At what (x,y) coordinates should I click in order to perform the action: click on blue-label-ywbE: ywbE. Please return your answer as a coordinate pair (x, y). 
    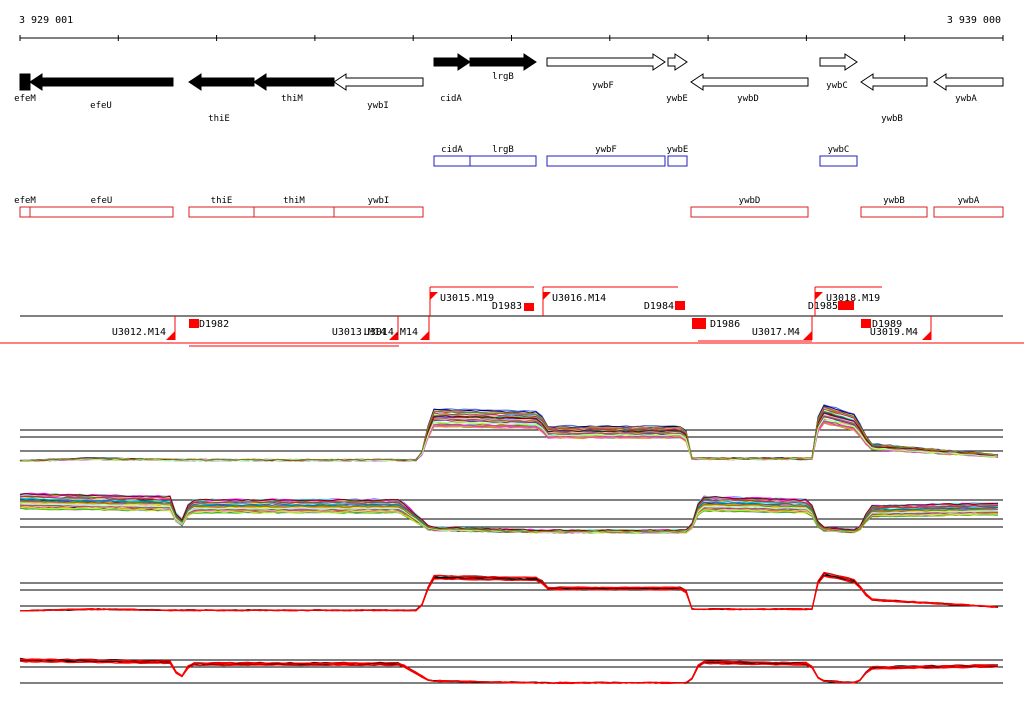
    Looking at the image, I should click on (678, 150).